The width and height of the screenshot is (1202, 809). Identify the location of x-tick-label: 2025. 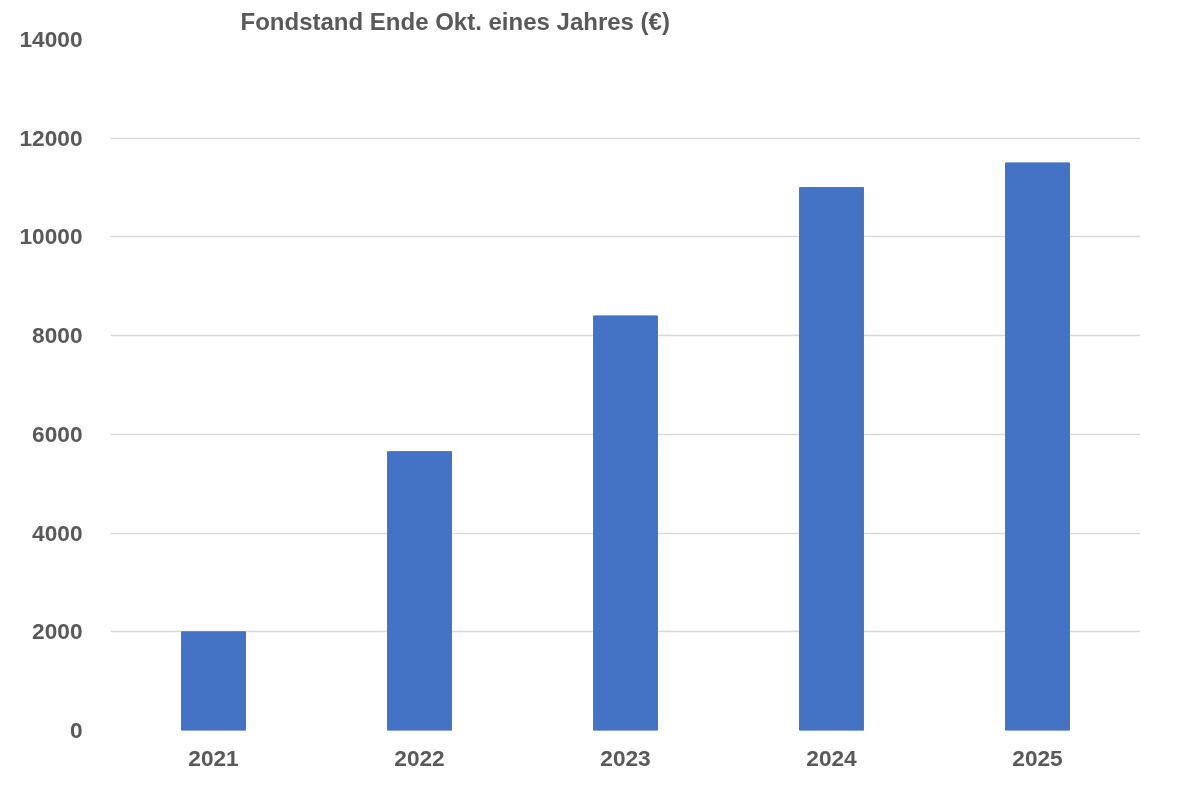
(1037, 757).